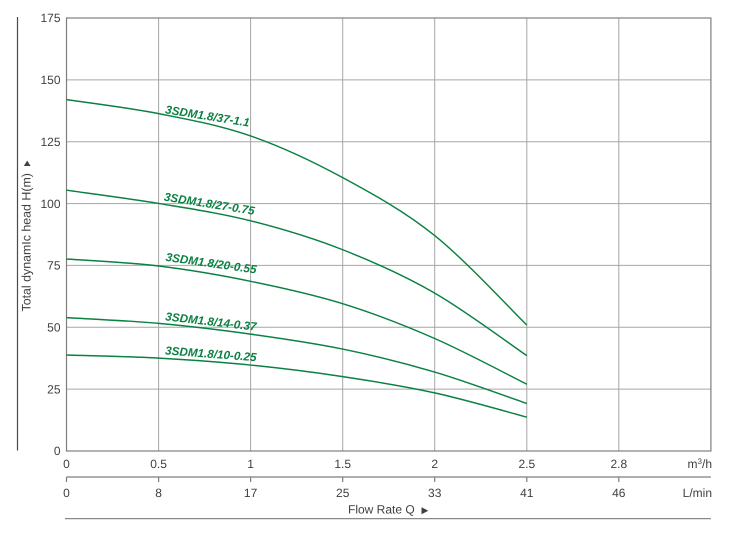 This screenshot has width=739, height=537. What do you see at coordinates (526, 464) in the screenshot?
I see `svg-text: 2.5` at bounding box center [526, 464].